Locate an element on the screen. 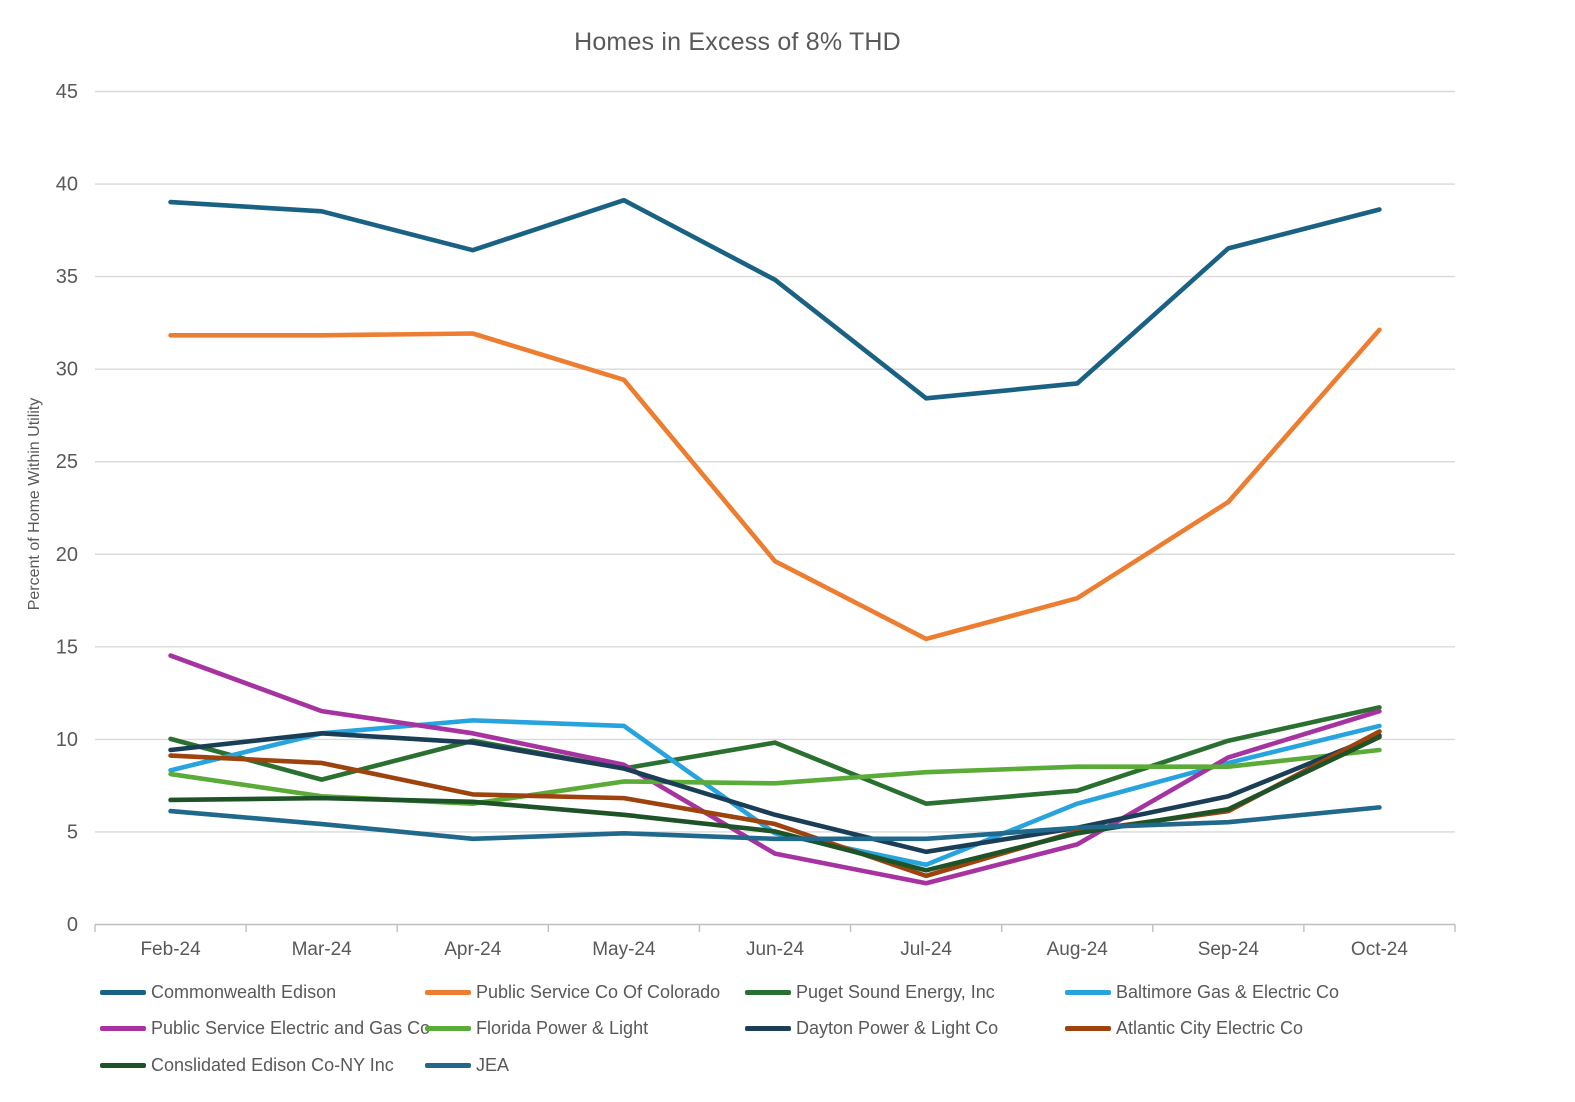  x-tick-label-oct-24: Oct-24 is located at coordinates (1379, 949).